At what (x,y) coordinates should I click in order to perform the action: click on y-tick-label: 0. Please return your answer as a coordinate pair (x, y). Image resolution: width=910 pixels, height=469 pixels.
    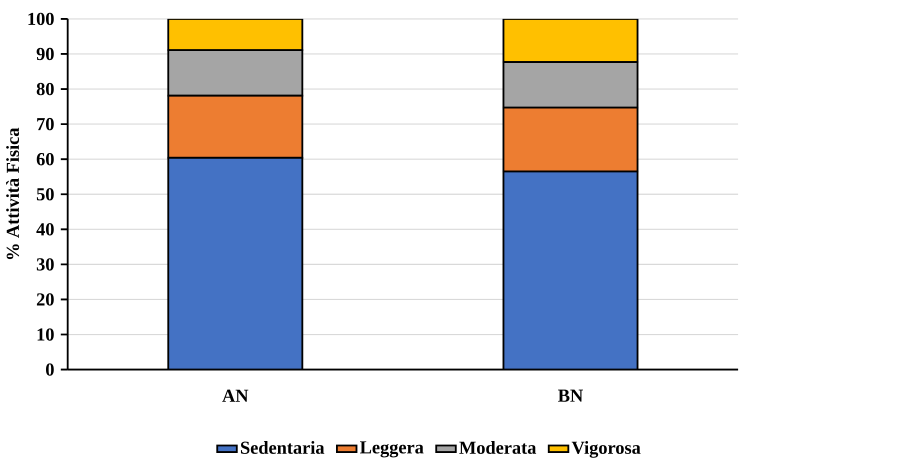
    Looking at the image, I should click on (50, 369).